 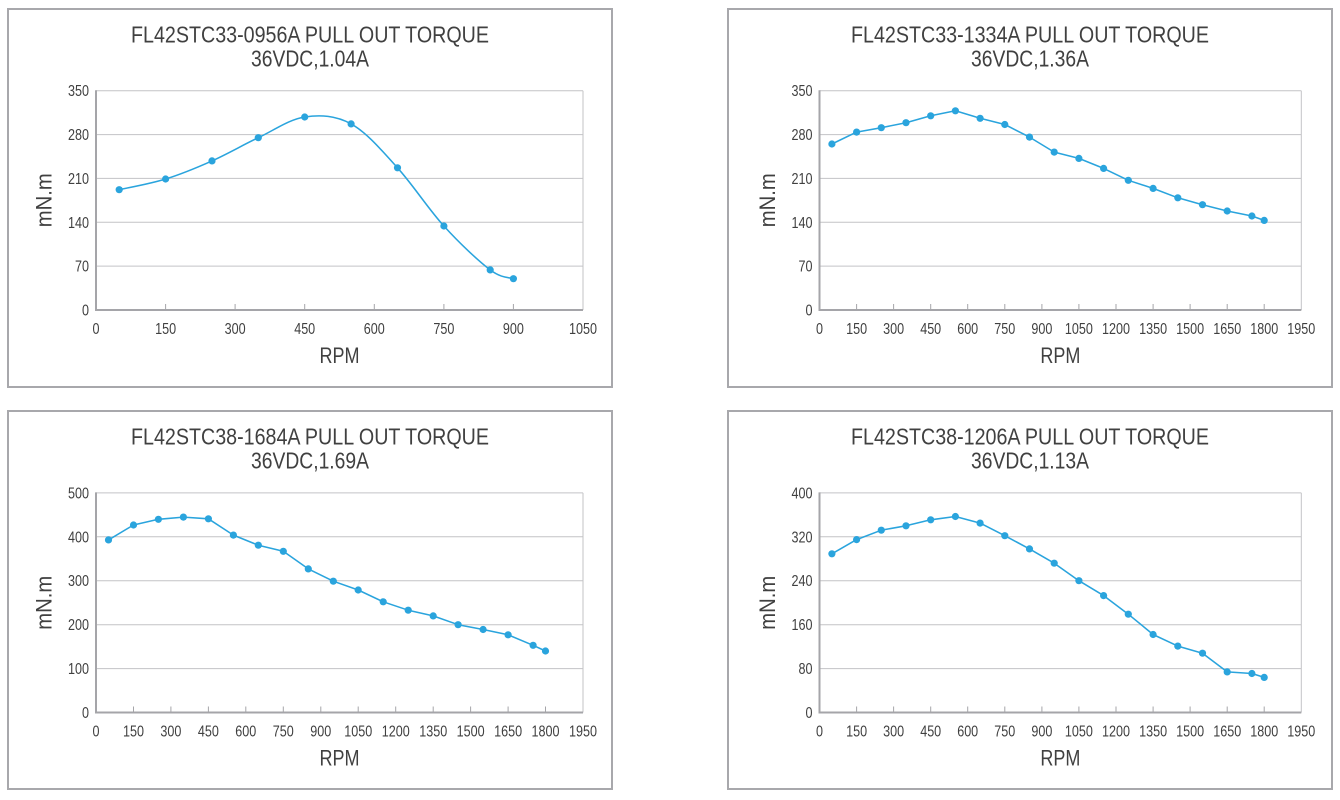 I want to click on svg-text: 36VDC,1.36A, so click(x=1030, y=59).